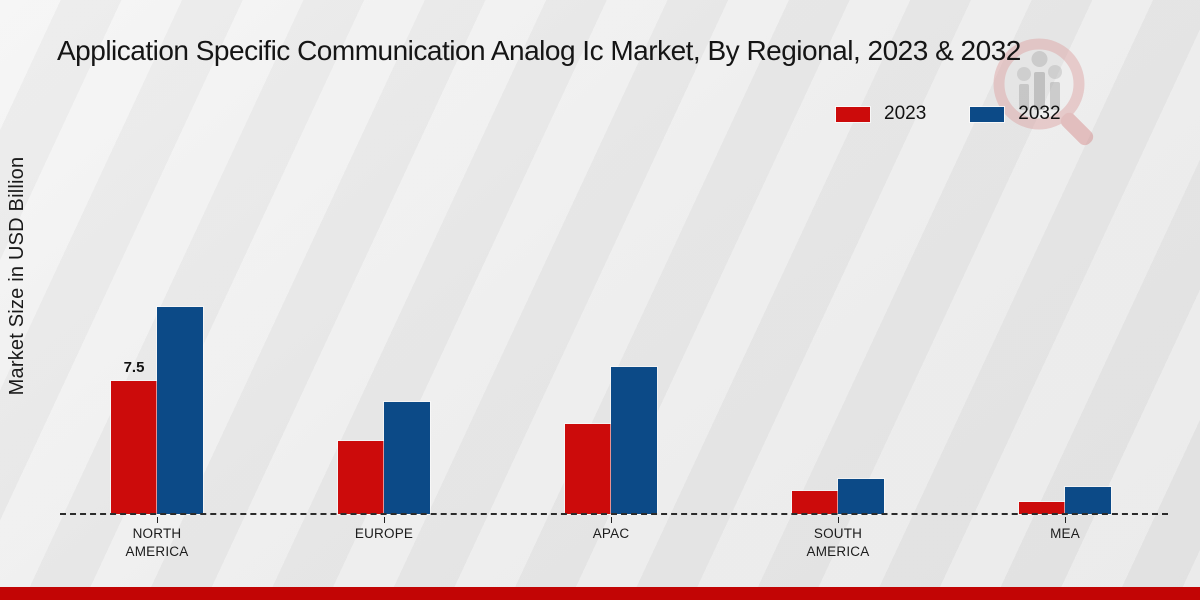 This screenshot has width=1200, height=600. I want to click on x-axis-label-south-america: SOUTH AMERICA, so click(838, 542).